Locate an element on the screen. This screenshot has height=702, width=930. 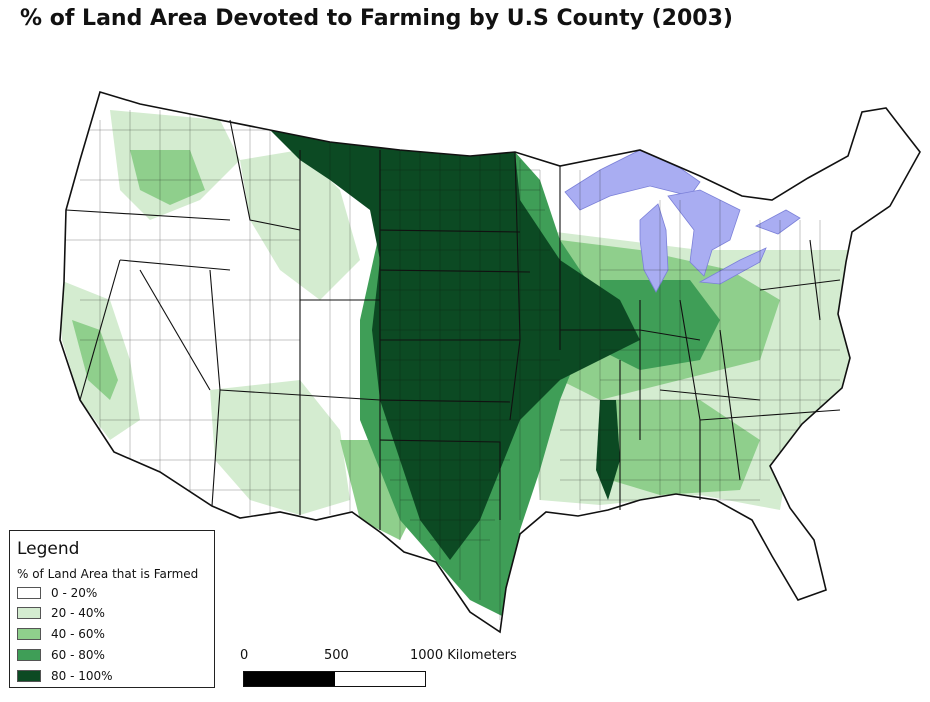
legend-item: 0 - 20% is located at coordinates (57, 593).